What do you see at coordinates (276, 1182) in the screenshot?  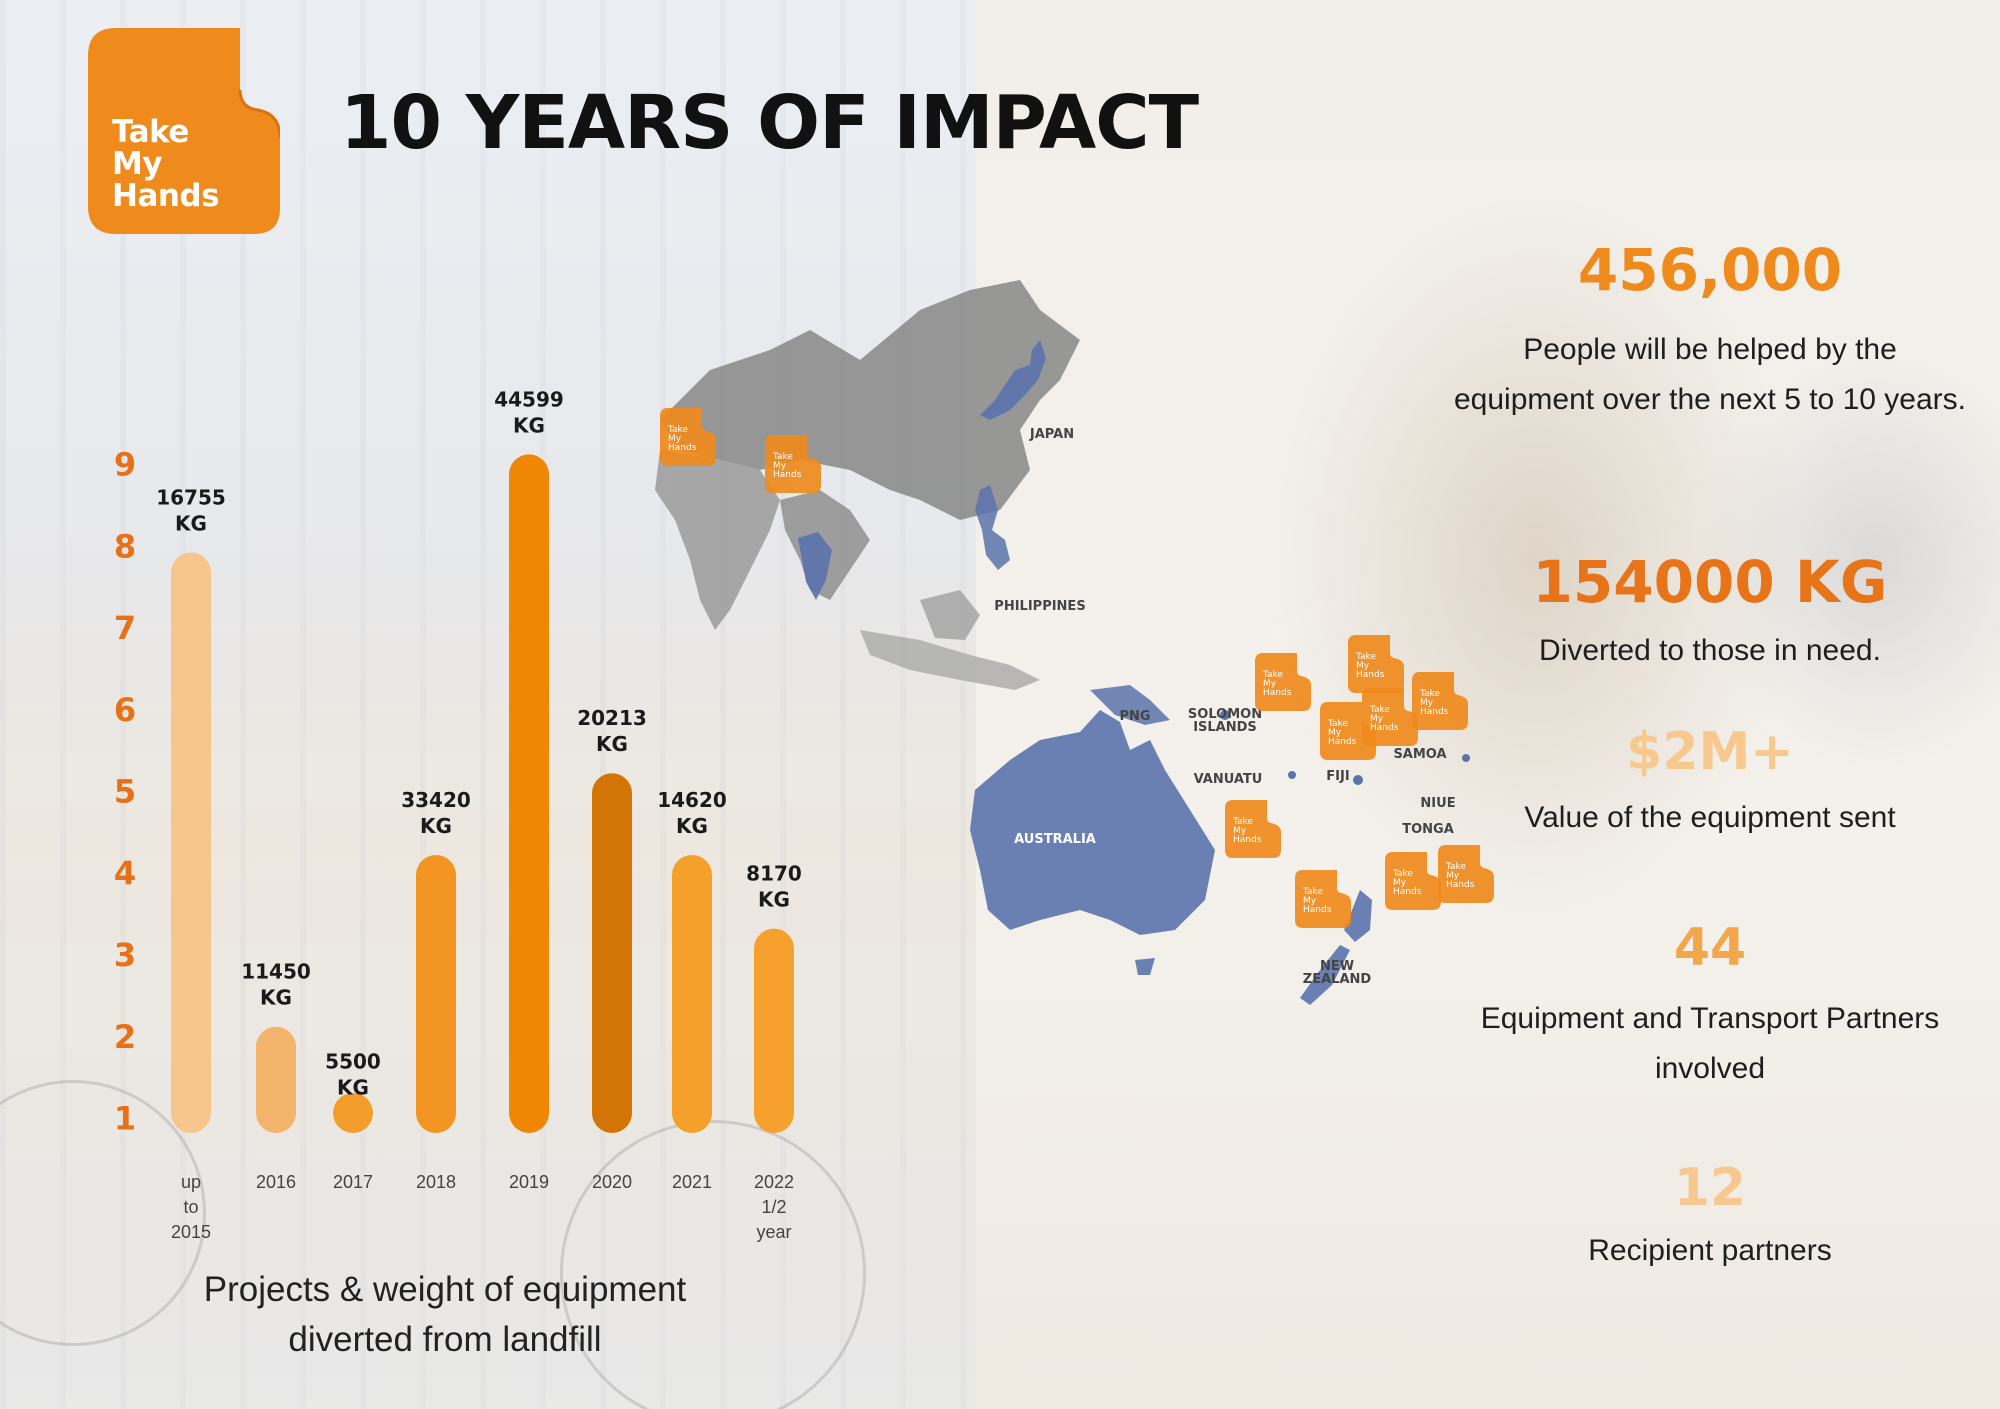 I see `x-tick-label: 2016` at bounding box center [276, 1182].